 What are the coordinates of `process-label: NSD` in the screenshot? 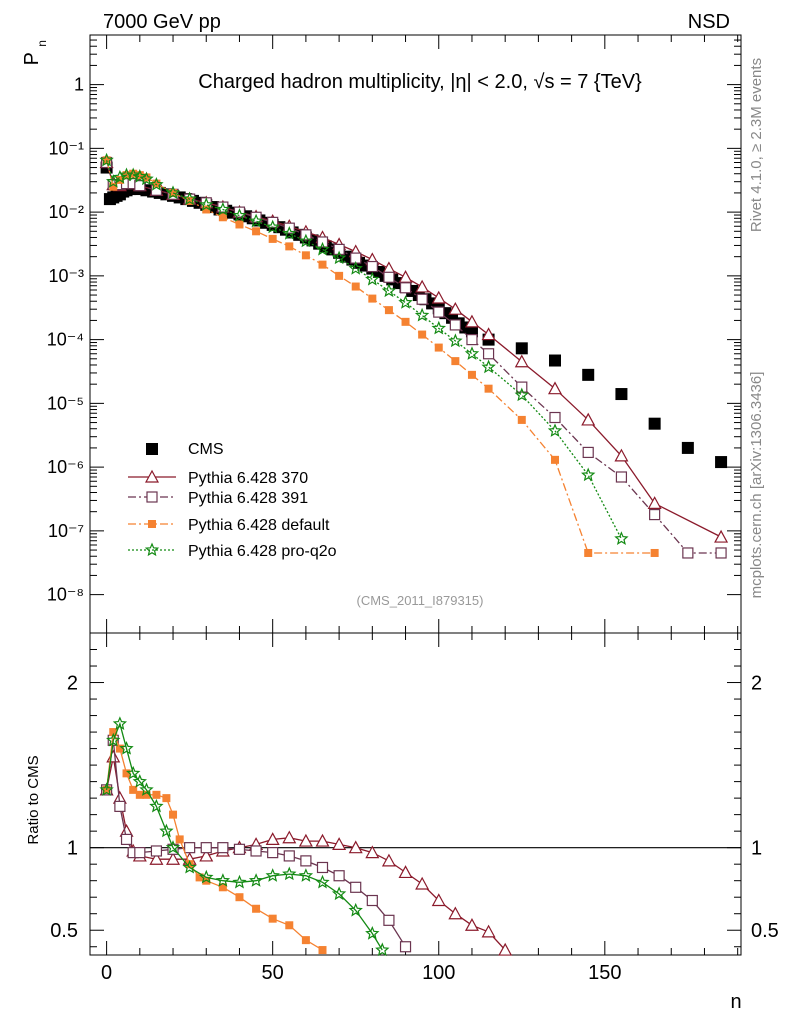 It's located at (709, 22).